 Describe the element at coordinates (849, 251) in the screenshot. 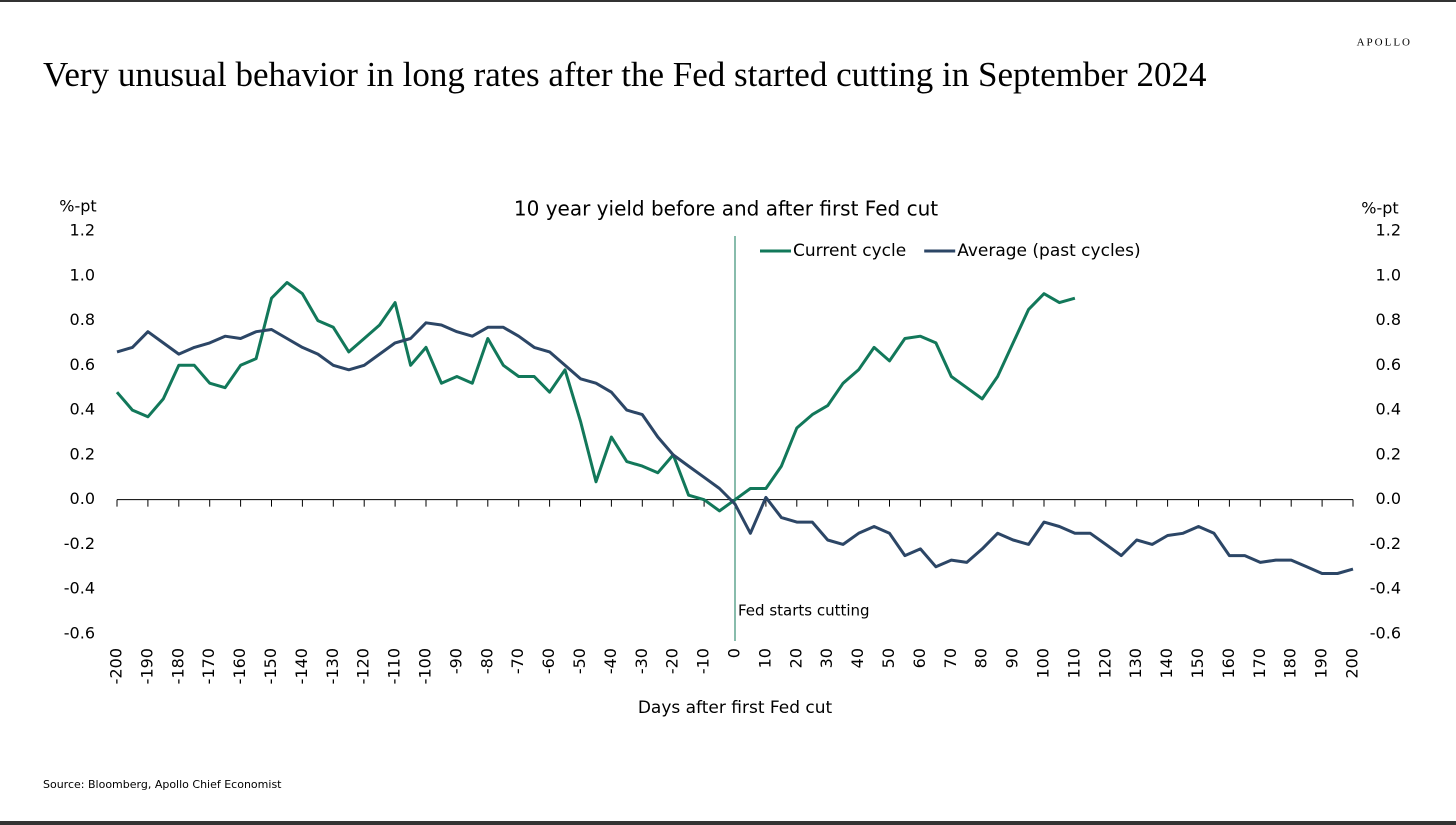

I see `legend-label: Current cycle` at that location.